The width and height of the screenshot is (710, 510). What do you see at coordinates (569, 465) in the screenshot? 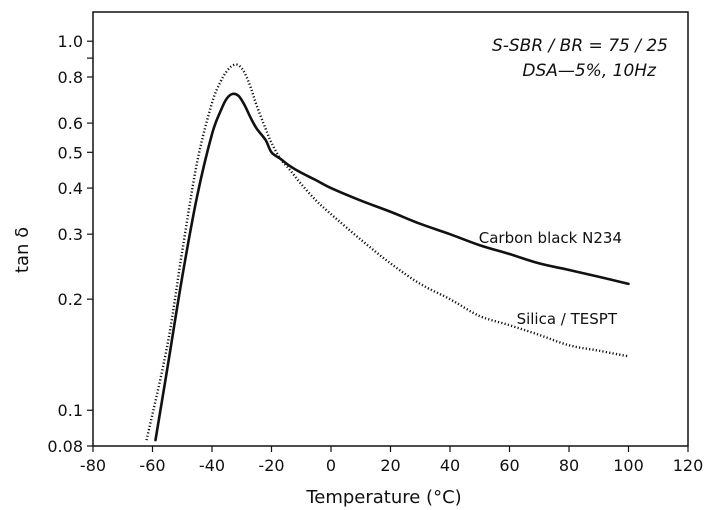
I see `x-tick-label: 80` at bounding box center [569, 465].